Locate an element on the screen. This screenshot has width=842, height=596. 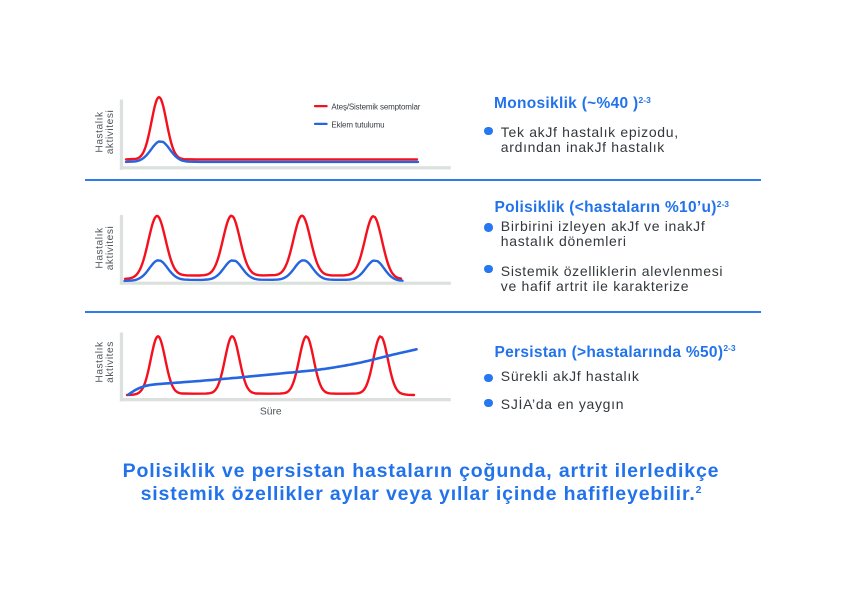
svg-text: Eklem tutulumu is located at coordinates (357, 124).